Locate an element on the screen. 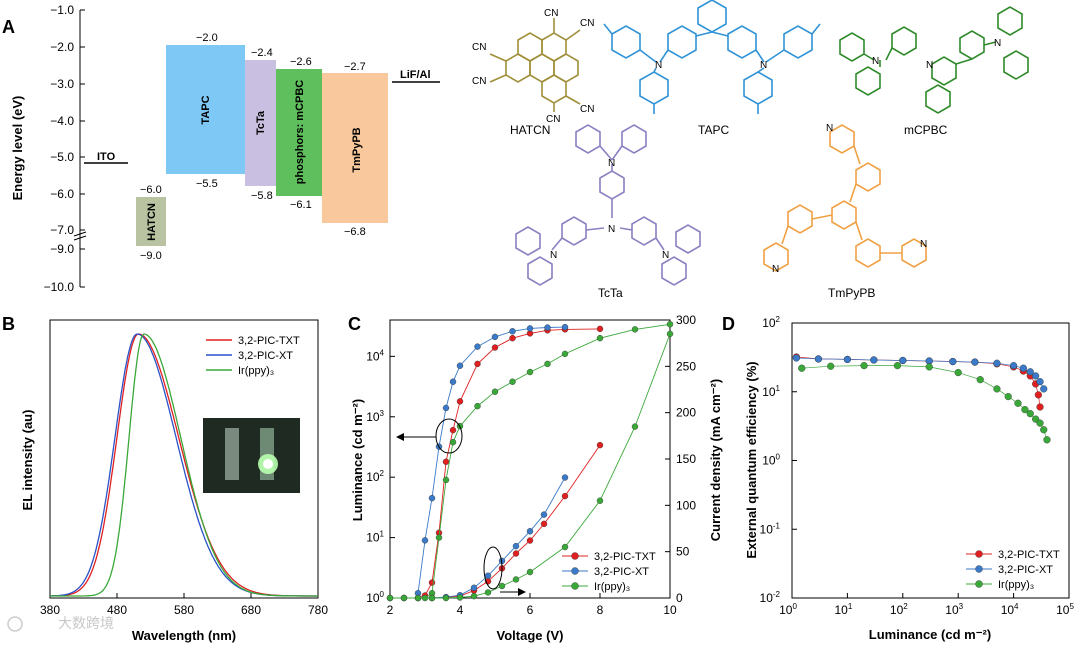  d-y-tick-exponent: 1 is located at coordinates (778, 388).